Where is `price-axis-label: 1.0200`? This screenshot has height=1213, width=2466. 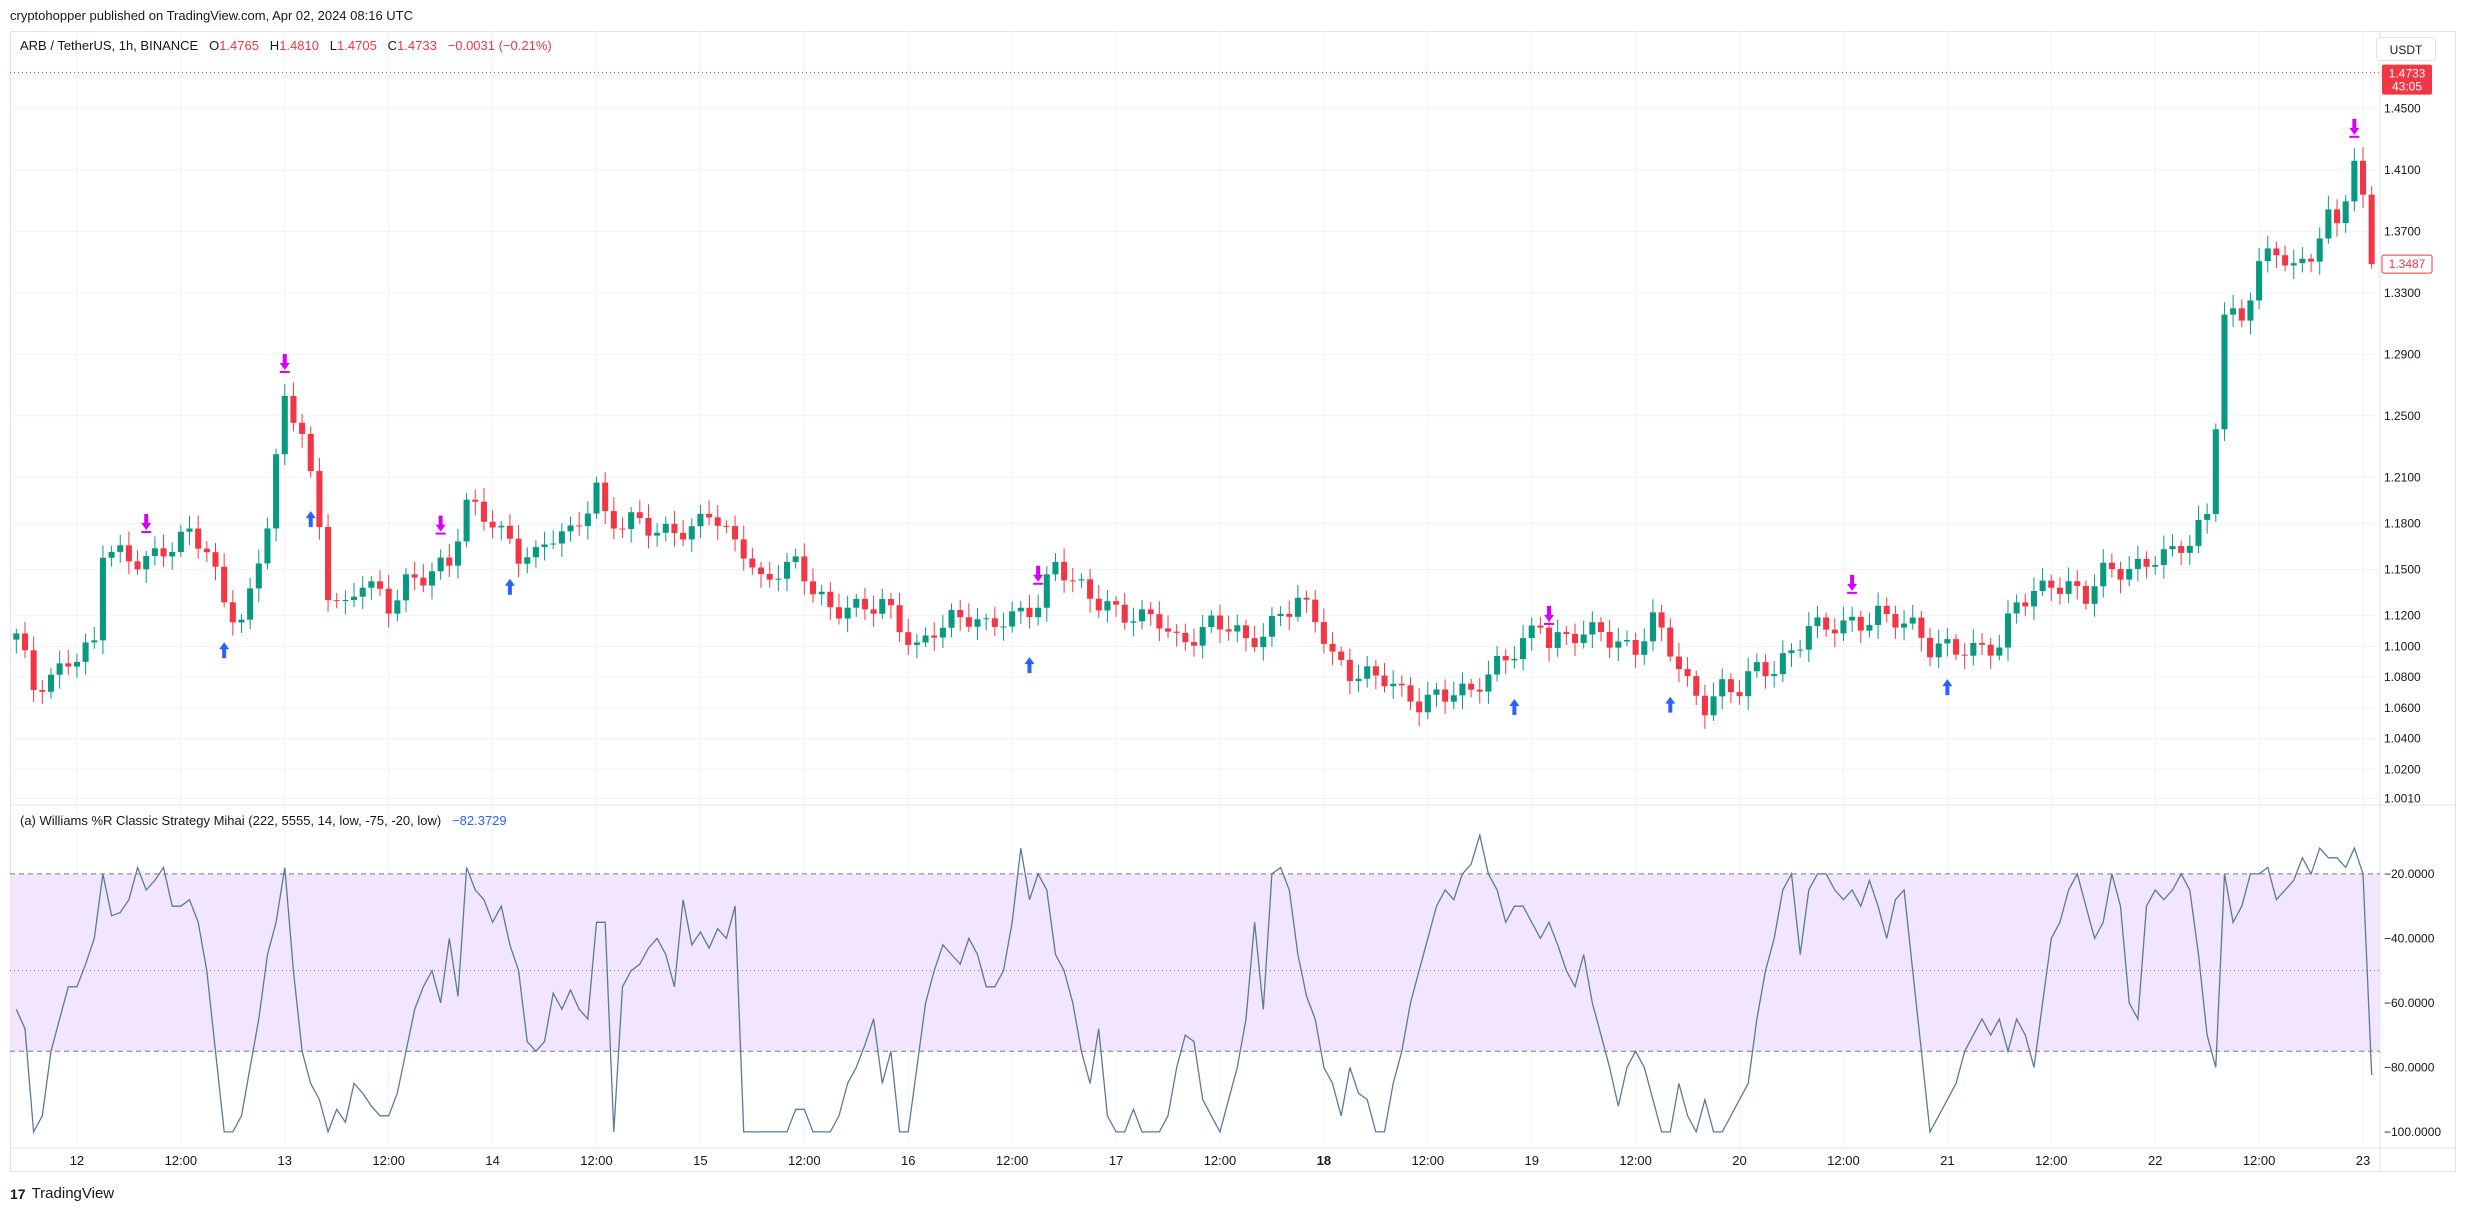
price-axis-label: 1.0200 is located at coordinates (2402, 769).